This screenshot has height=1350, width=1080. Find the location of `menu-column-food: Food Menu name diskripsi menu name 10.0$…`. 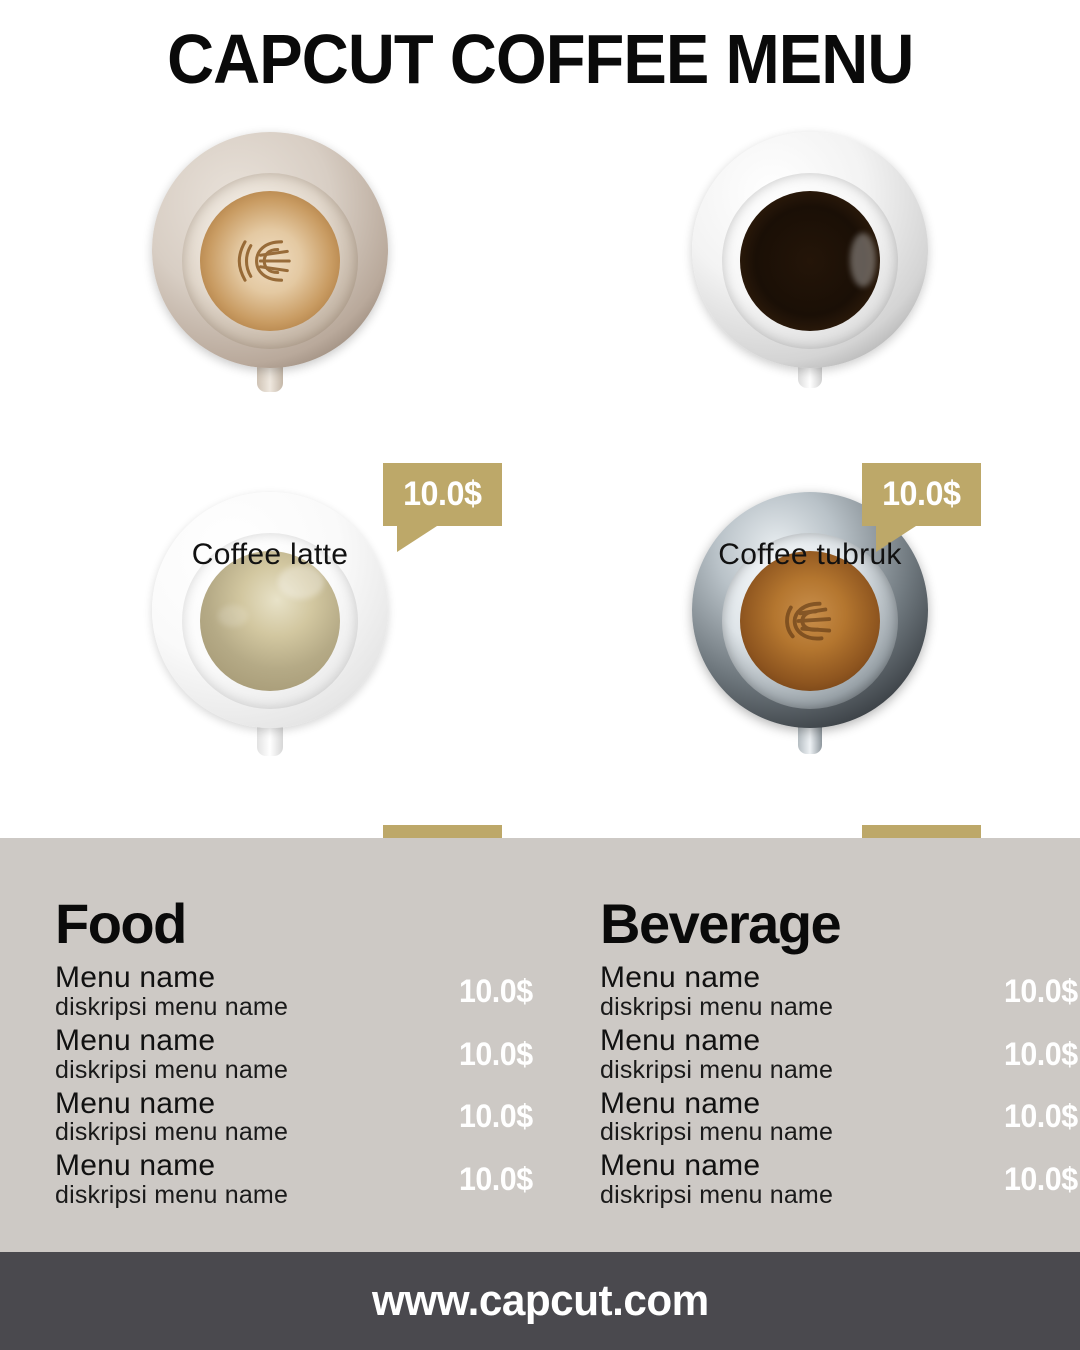

menu-column-food: Food Menu name diskripsi menu name 10.0$… is located at coordinates (295, 1054).